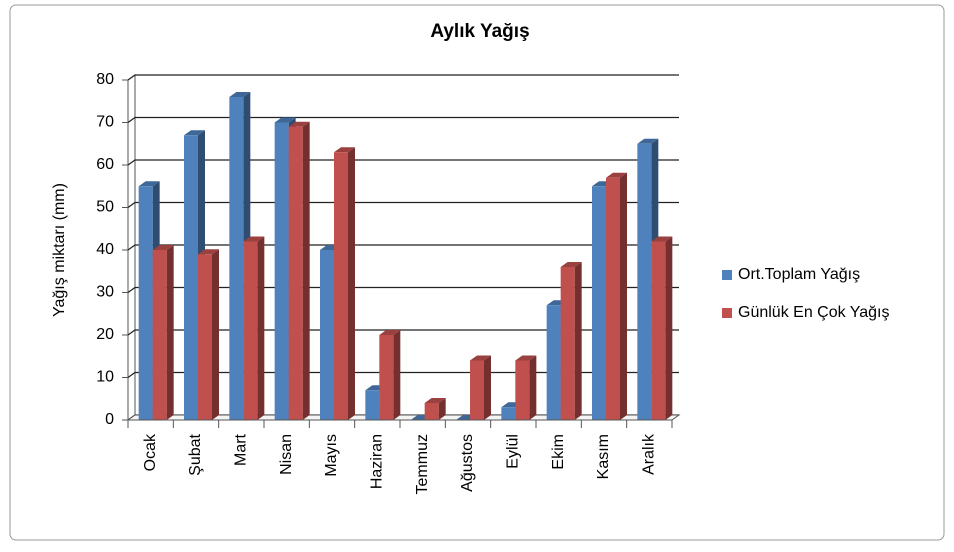 This screenshot has width=954, height=552. Describe the element at coordinates (105, 249) in the screenshot. I see `y-tick-label: 40` at that location.